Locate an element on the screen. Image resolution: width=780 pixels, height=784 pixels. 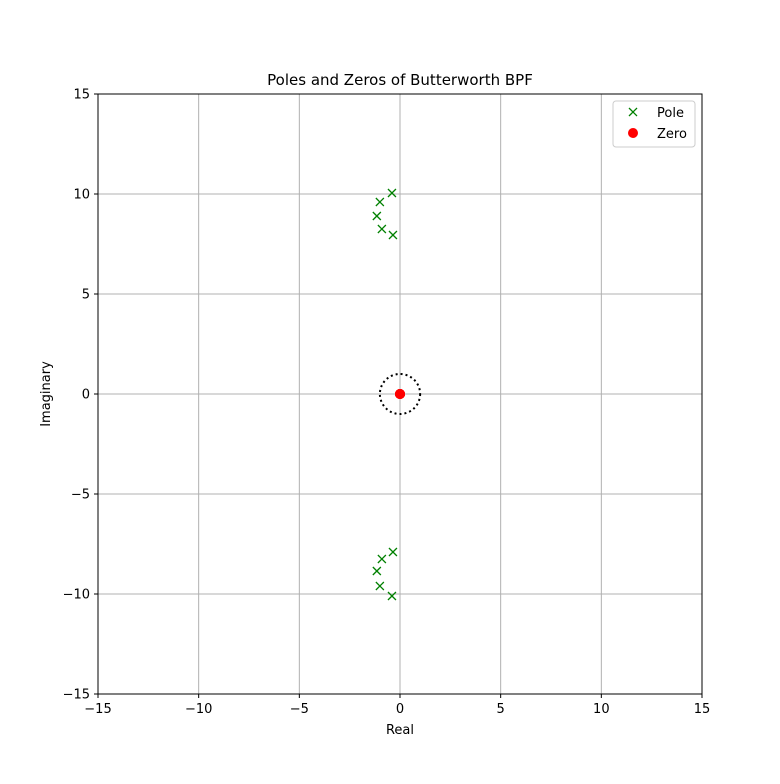
legend-label-pole: Pole is located at coordinates (670, 113).